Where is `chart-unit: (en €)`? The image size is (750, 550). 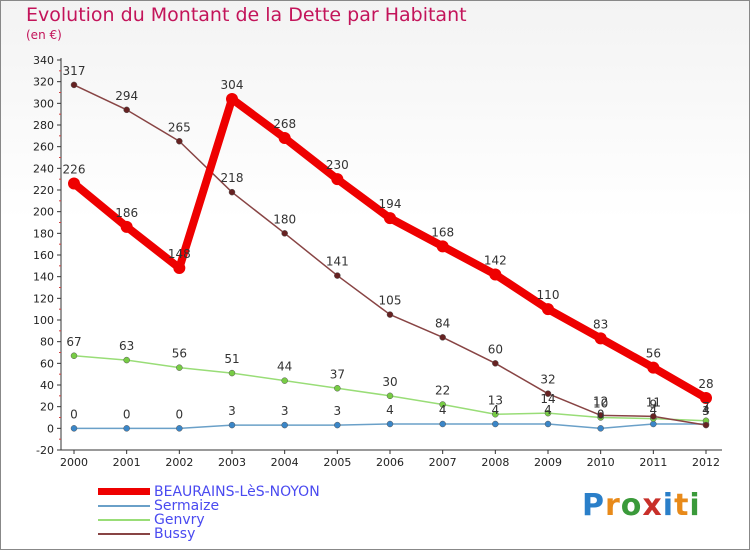 chart-unit: (en €) is located at coordinates (44, 35).